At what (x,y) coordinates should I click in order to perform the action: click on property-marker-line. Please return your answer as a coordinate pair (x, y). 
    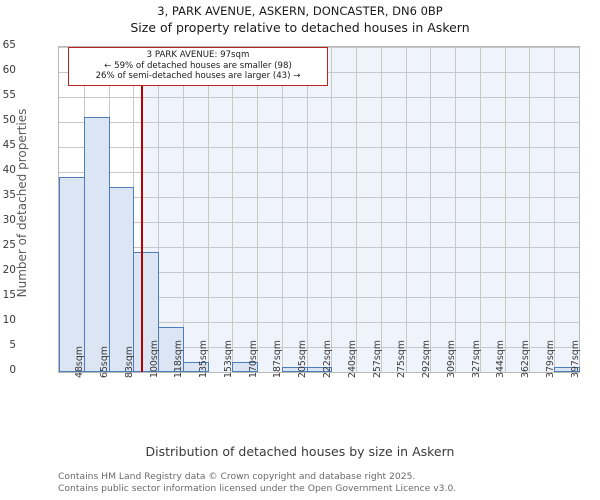
    Looking at the image, I should click on (142, 209).